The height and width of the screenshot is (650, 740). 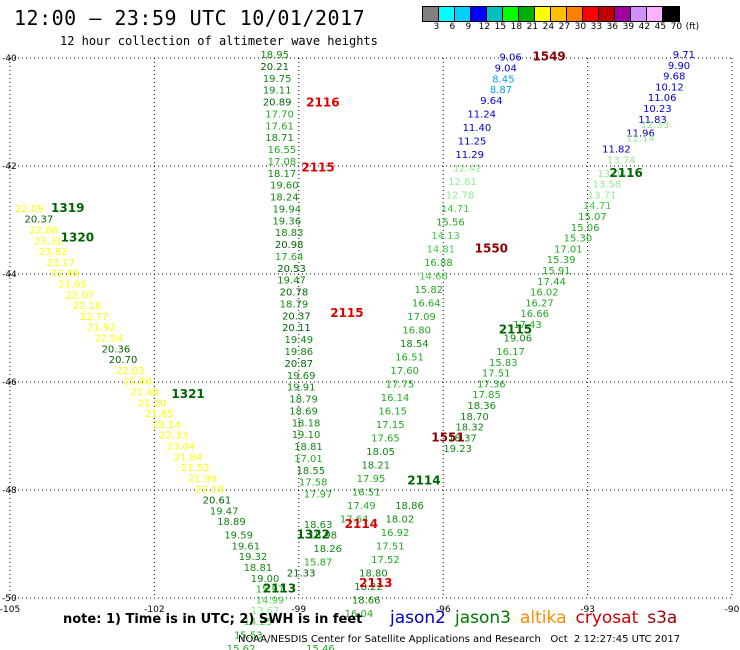 What do you see at coordinates (450, 222) in the screenshot?
I see `wave-height-value: 15.56` at bounding box center [450, 222].